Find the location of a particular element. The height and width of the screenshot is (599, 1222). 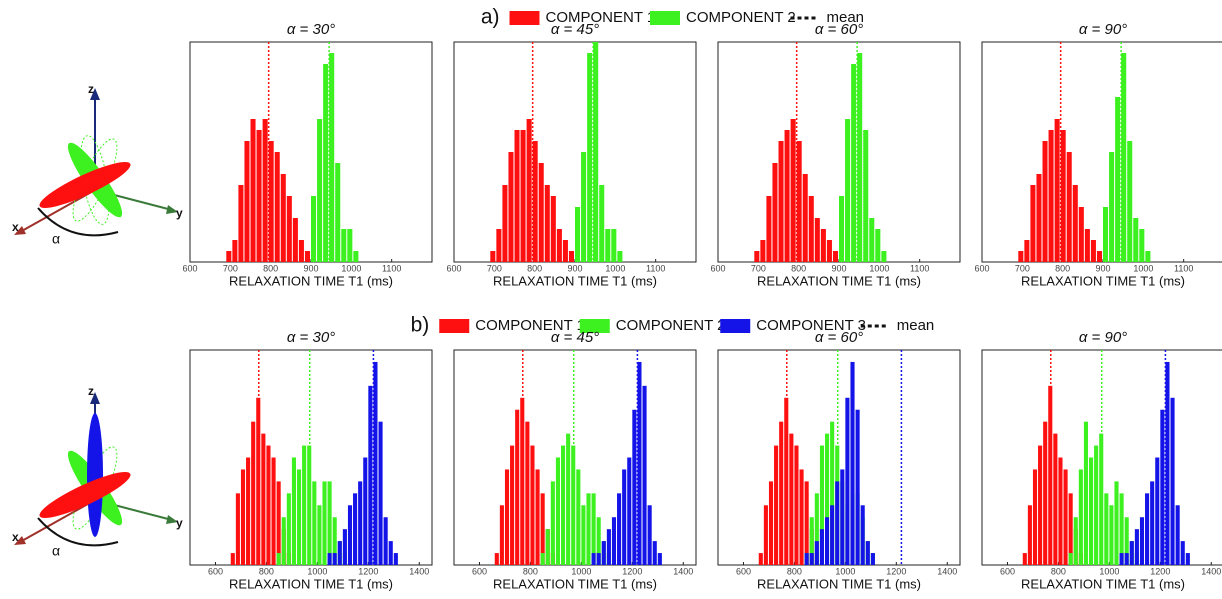

legend-label: mean is located at coordinates (846, 17).